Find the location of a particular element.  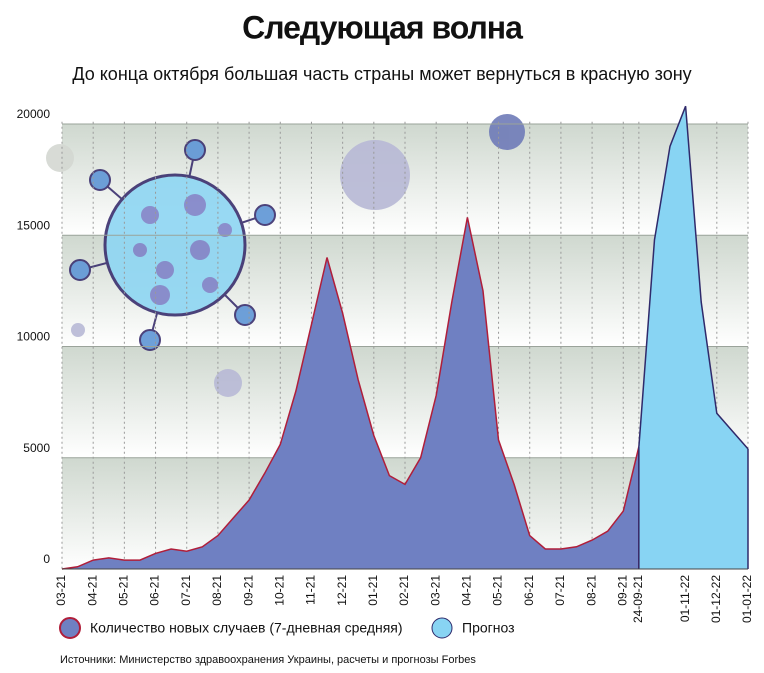

y-tick-label: 0 is located at coordinates (46, 559).